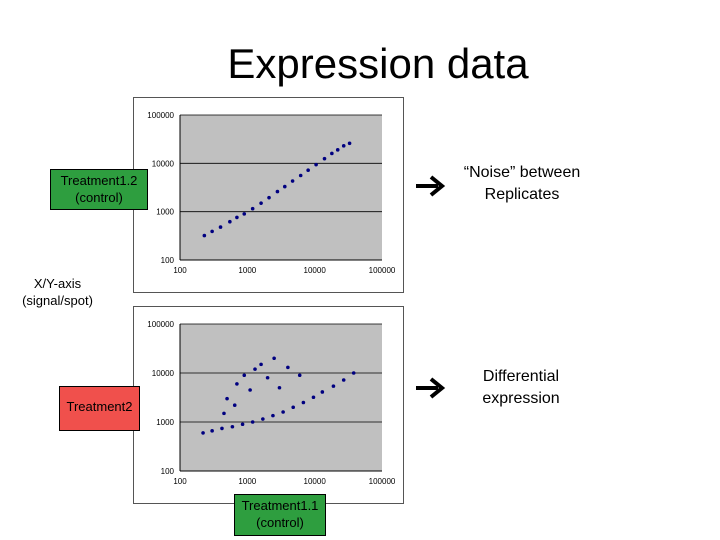  Describe the element at coordinates (57, 292) in the screenshot. I see `axis-note: X/Y-axis (signal/spot)` at that location.